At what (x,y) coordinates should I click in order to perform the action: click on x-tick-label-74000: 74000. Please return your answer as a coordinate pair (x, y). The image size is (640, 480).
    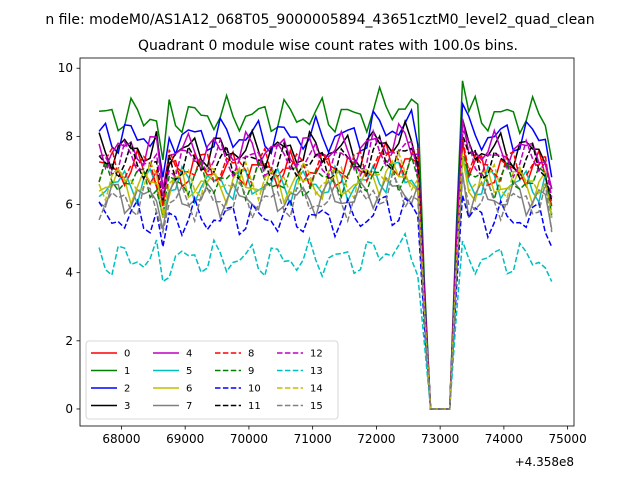
    Looking at the image, I should click on (504, 439).